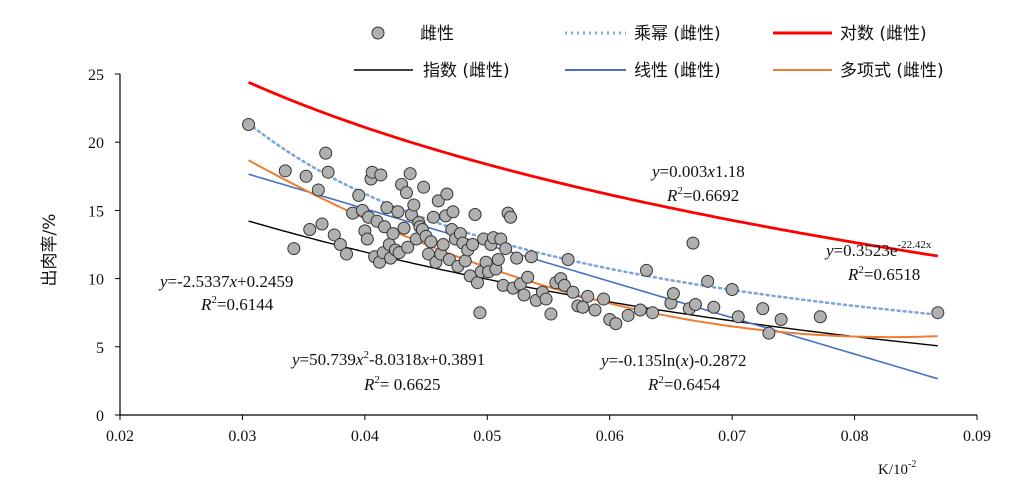 This screenshot has width=1022, height=495. Describe the element at coordinates (897, 468) in the screenshot. I see `x-axis-label: K/10-2` at that location.